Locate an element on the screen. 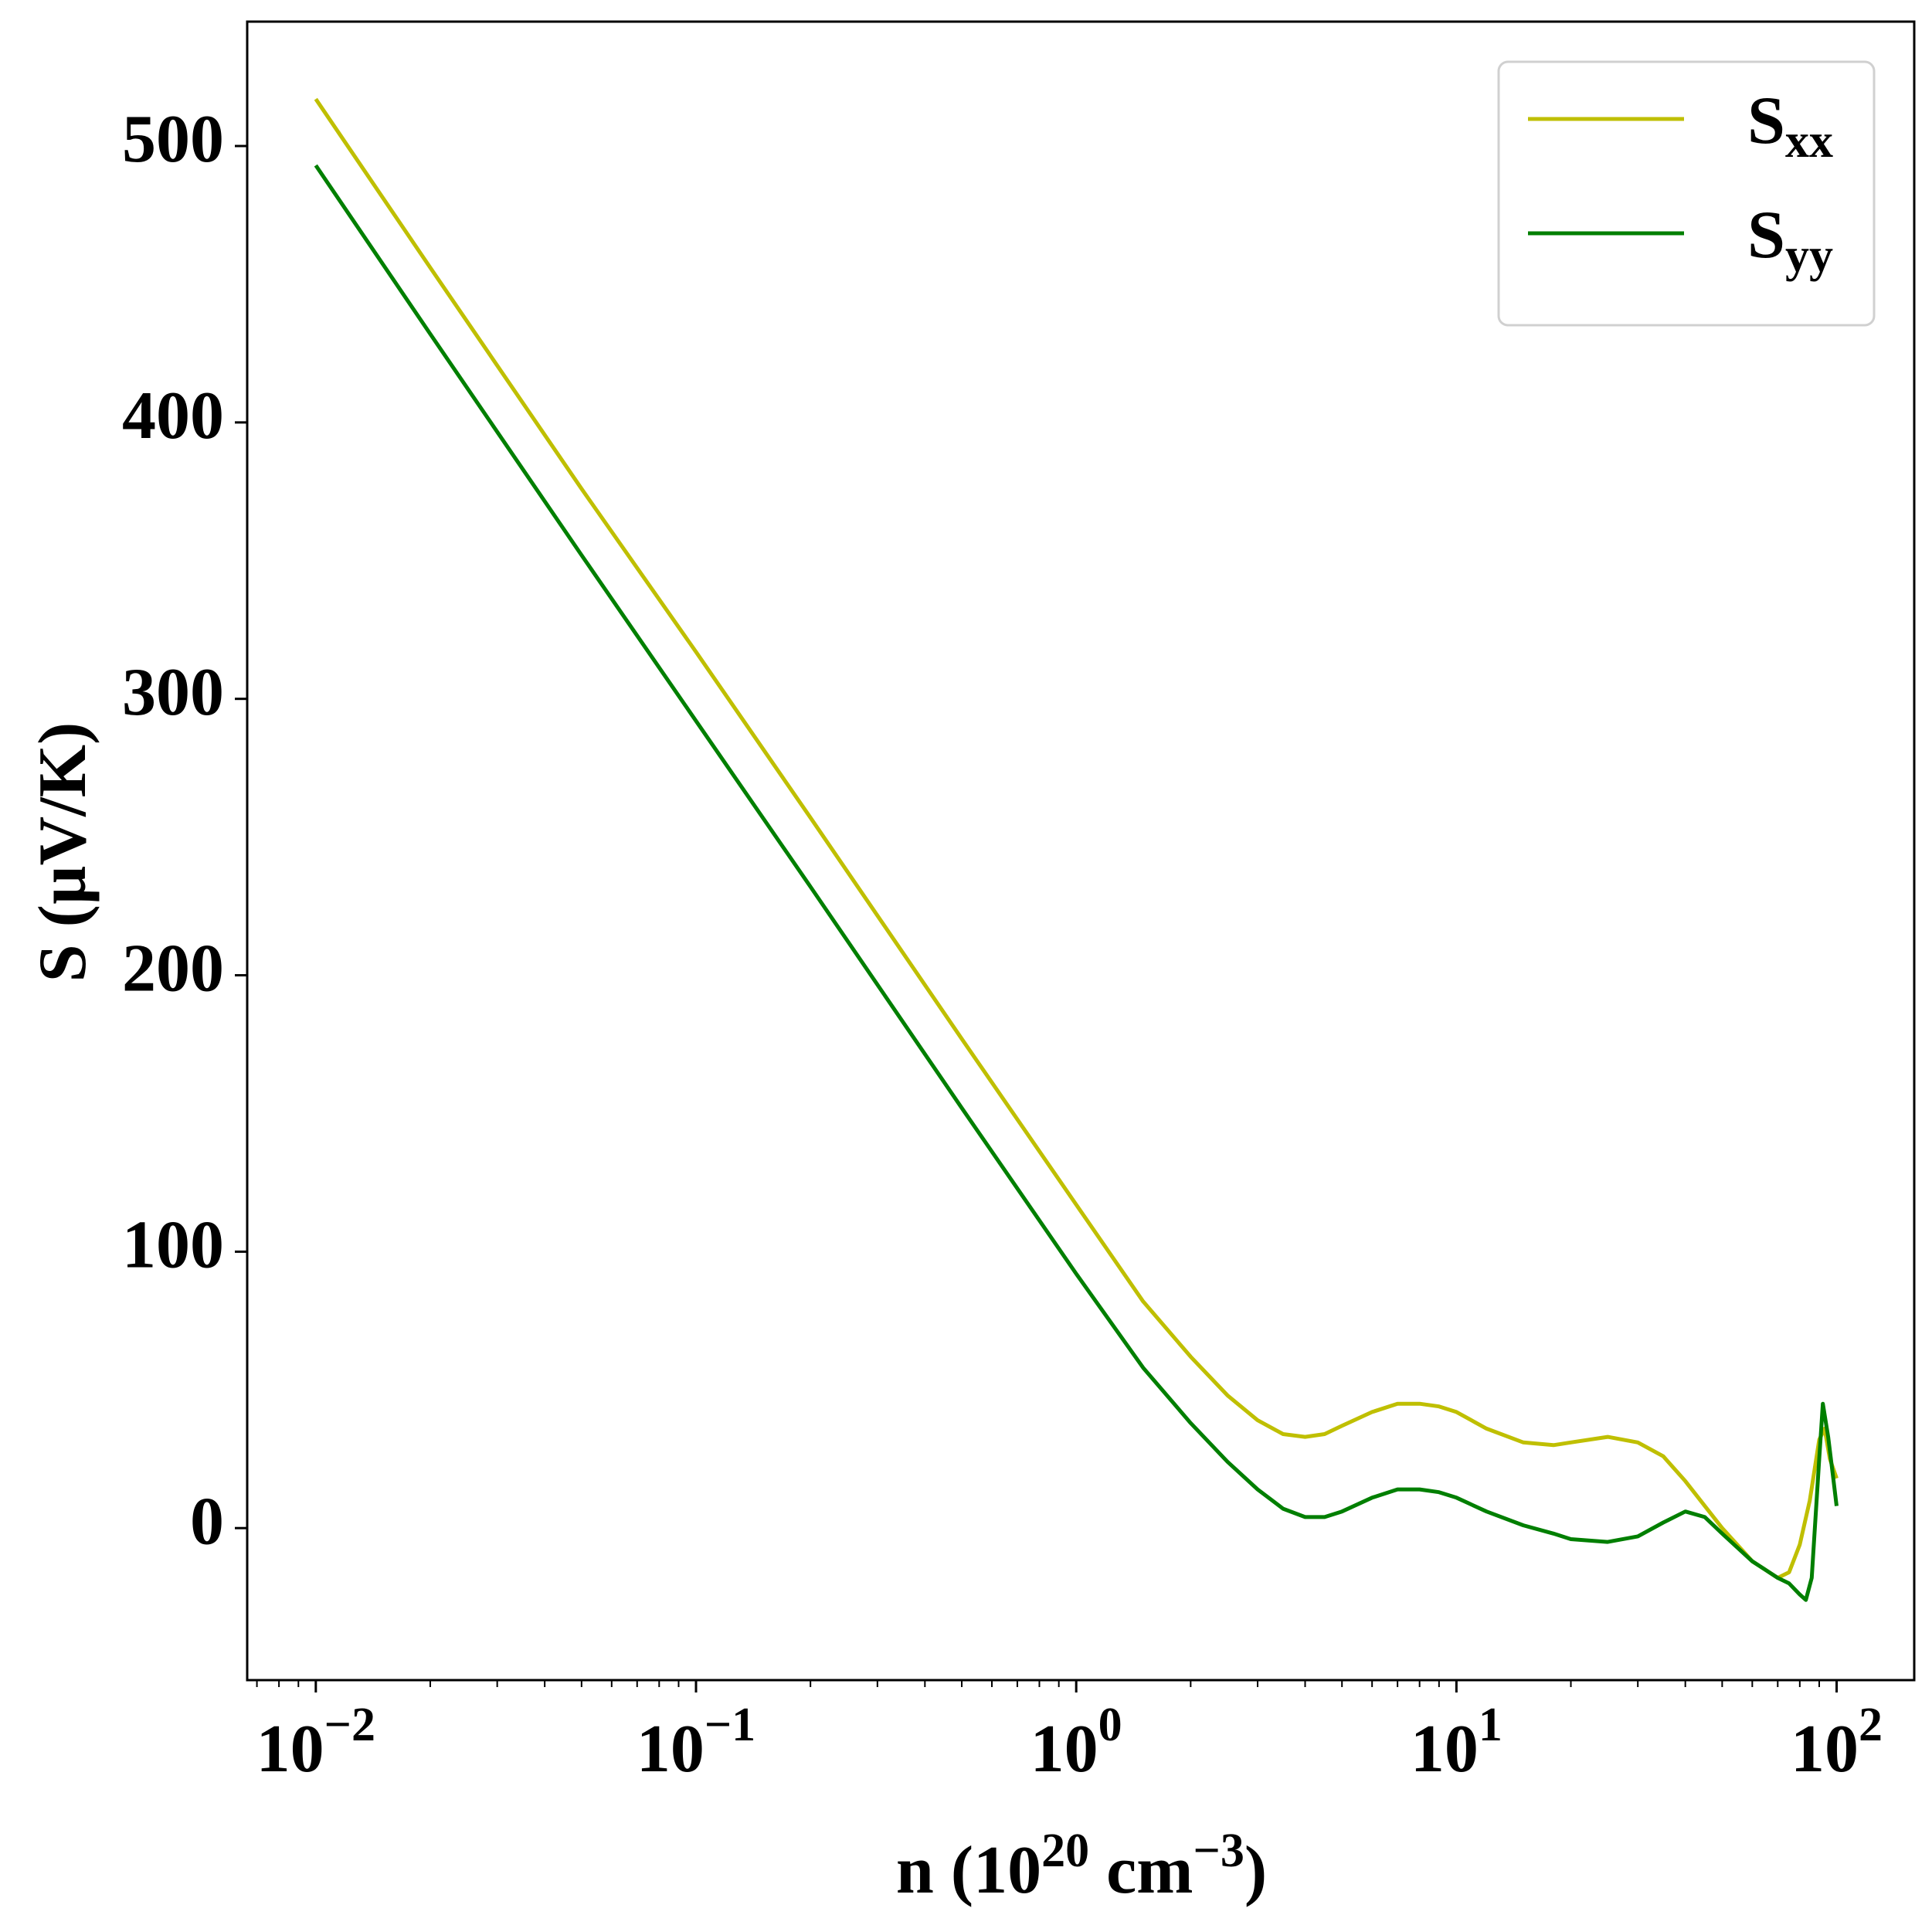  x-axis-ticks: 10⁻² 10⁻¹ 10⁰ 10¹ 10² is located at coordinates (1069, 1733).